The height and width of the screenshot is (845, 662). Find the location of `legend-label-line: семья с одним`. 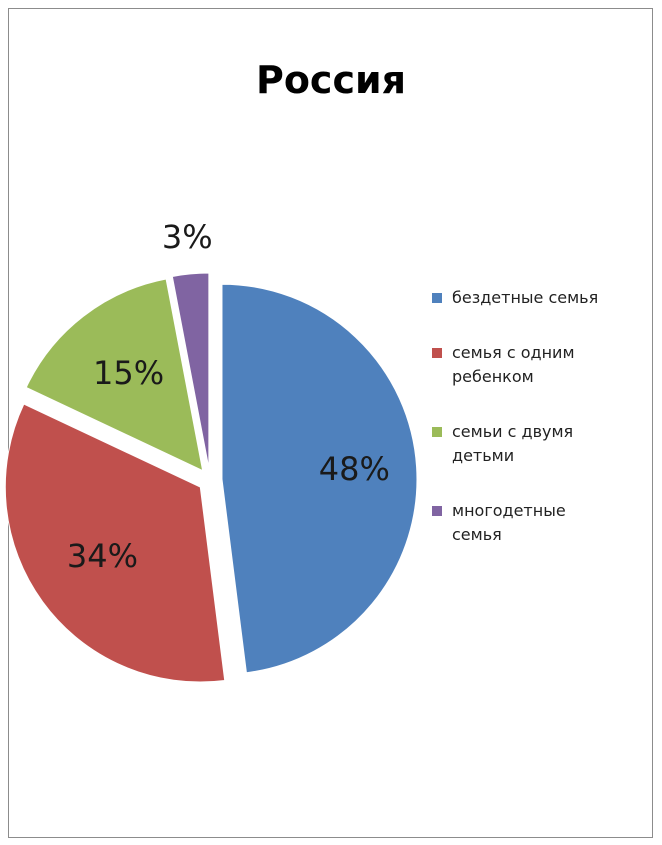

legend-label-line: семья с одним is located at coordinates (513, 352).